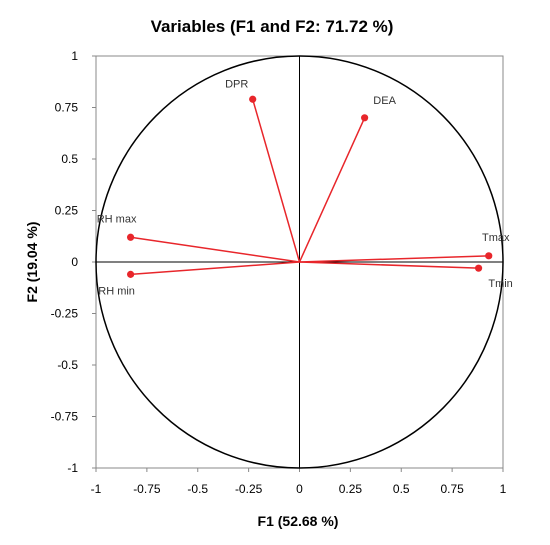  I want to click on x-axis-title: F1 (52.68 %), so click(298, 521).